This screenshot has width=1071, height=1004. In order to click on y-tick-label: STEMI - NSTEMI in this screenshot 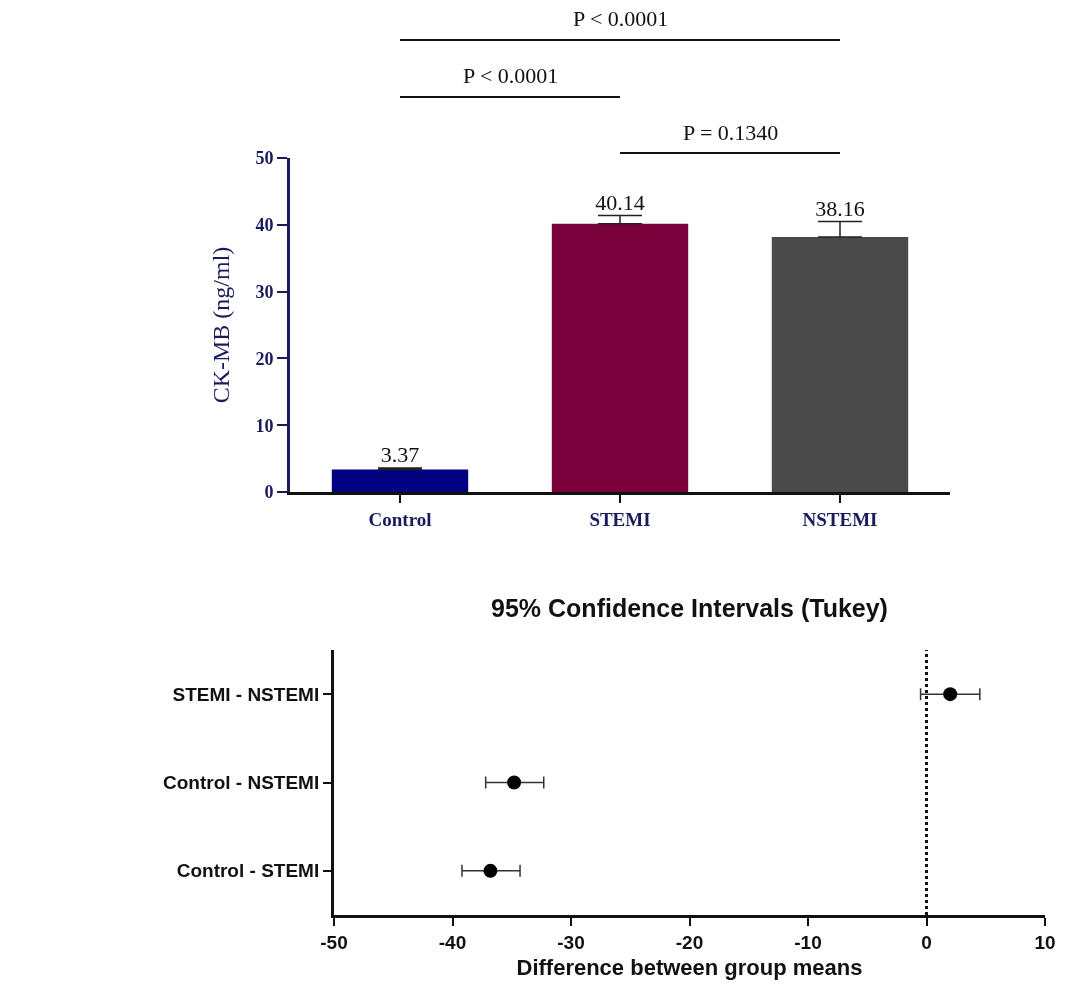, I will do `click(246, 694)`.